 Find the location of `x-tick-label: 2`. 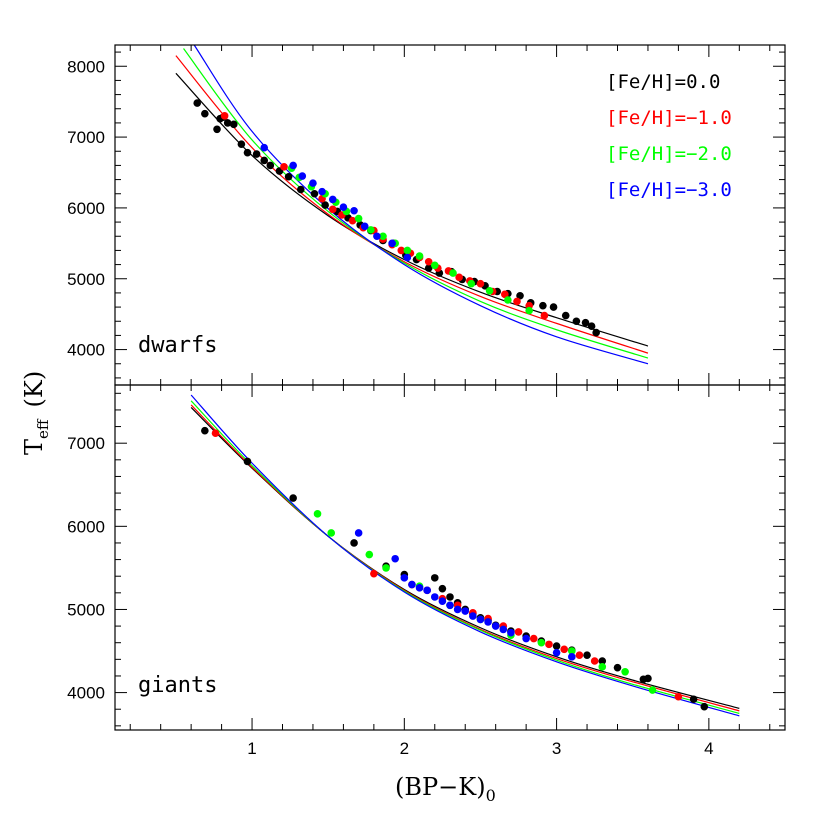

x-tick-label: 2 is located at coordinates (404, 748).